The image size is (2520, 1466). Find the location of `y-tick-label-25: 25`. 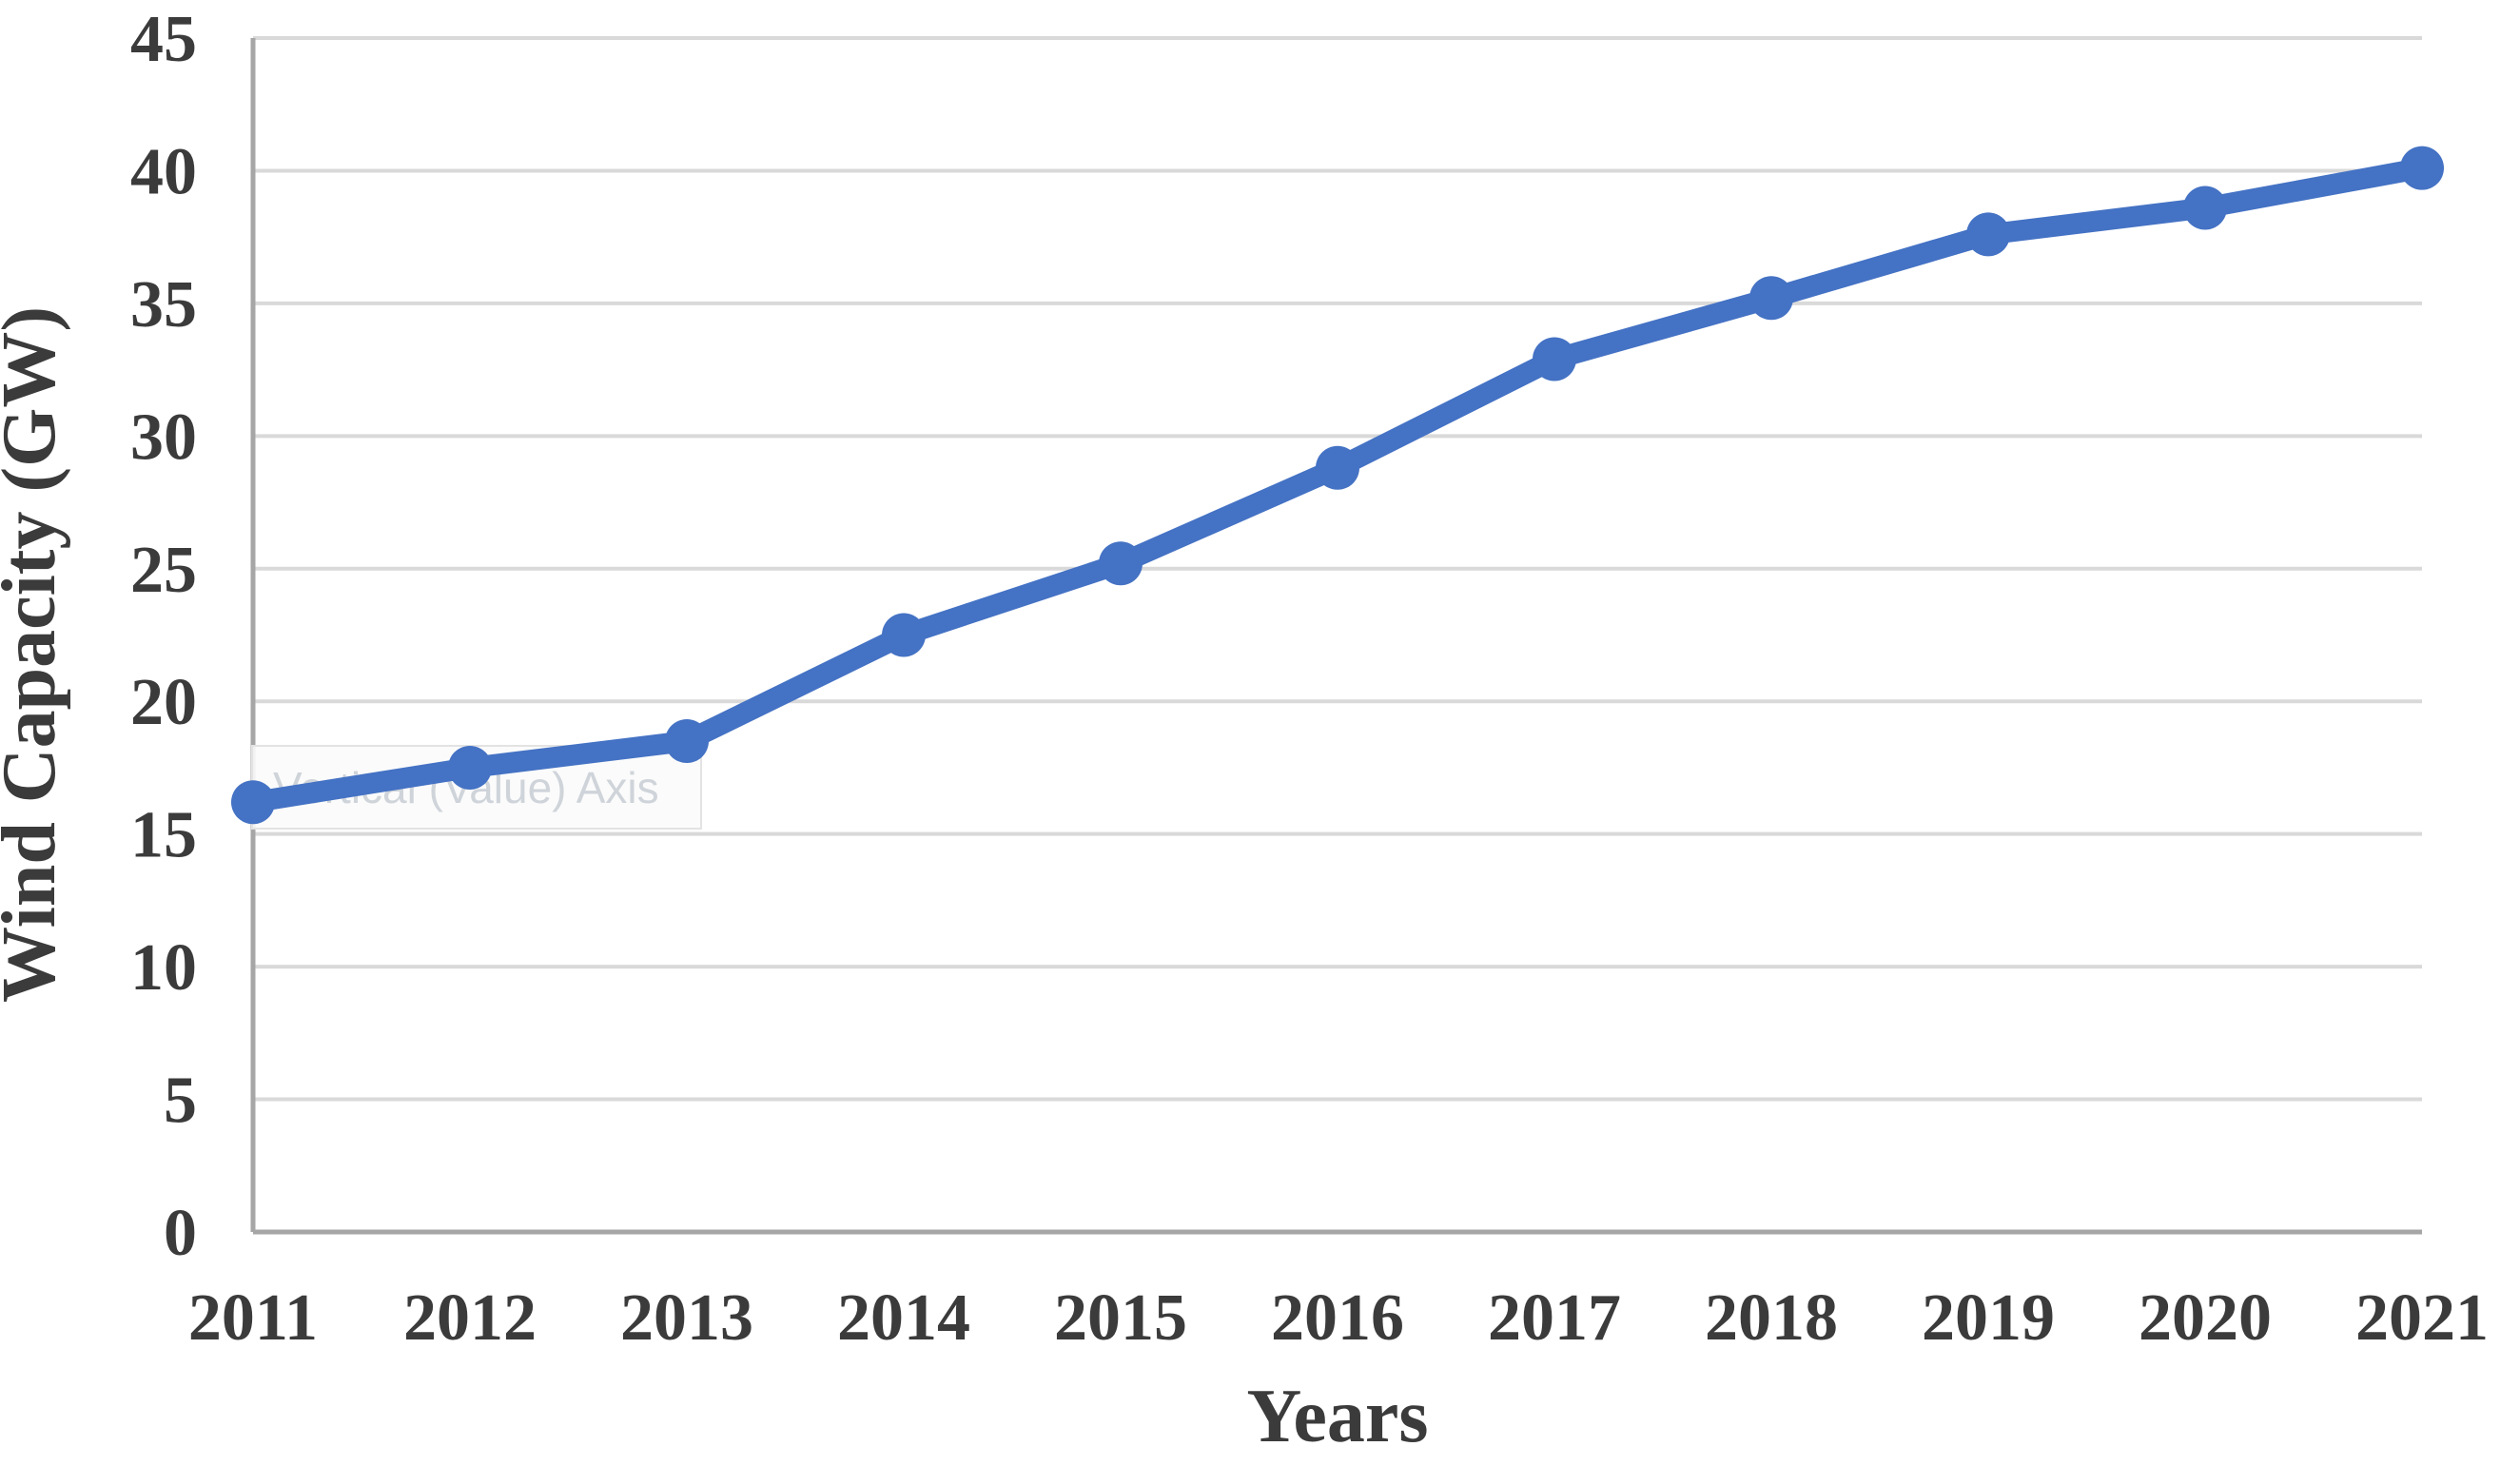

y-tick-label-25: 25 is located at coordinates (163, 570).